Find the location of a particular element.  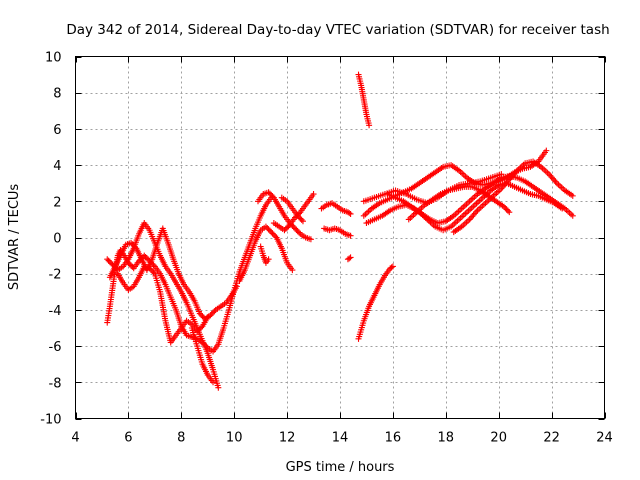

x-tick-label: 14 is located at coordinates (340, 438).